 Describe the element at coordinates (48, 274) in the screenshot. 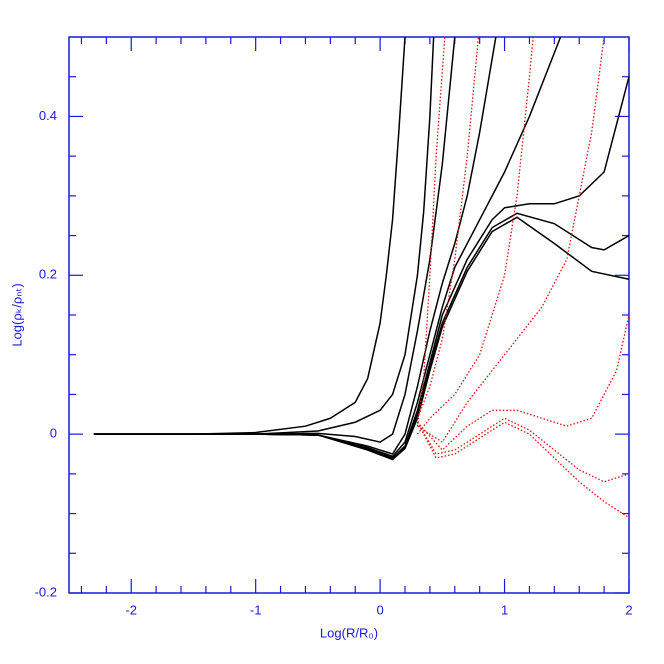

I see `y-tick-label: 0.2` at that location.